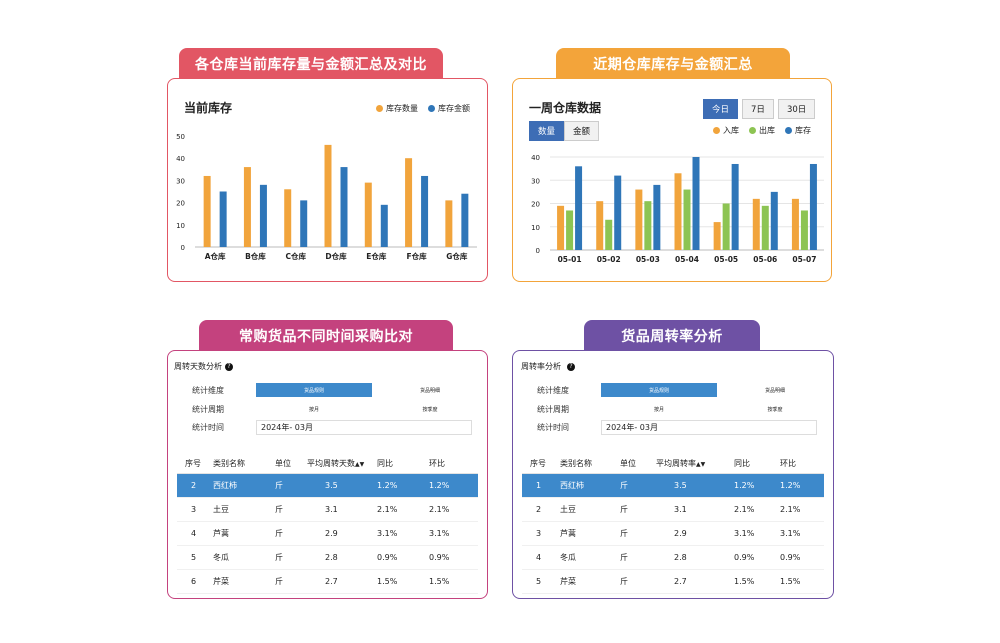 Image resolution: width=1000 pixels, height=643 pixels. Describe the element at coordinates (695, 464) in the screenshot. I see `col-avg-rate: 平均周转率▲▼` at that location.